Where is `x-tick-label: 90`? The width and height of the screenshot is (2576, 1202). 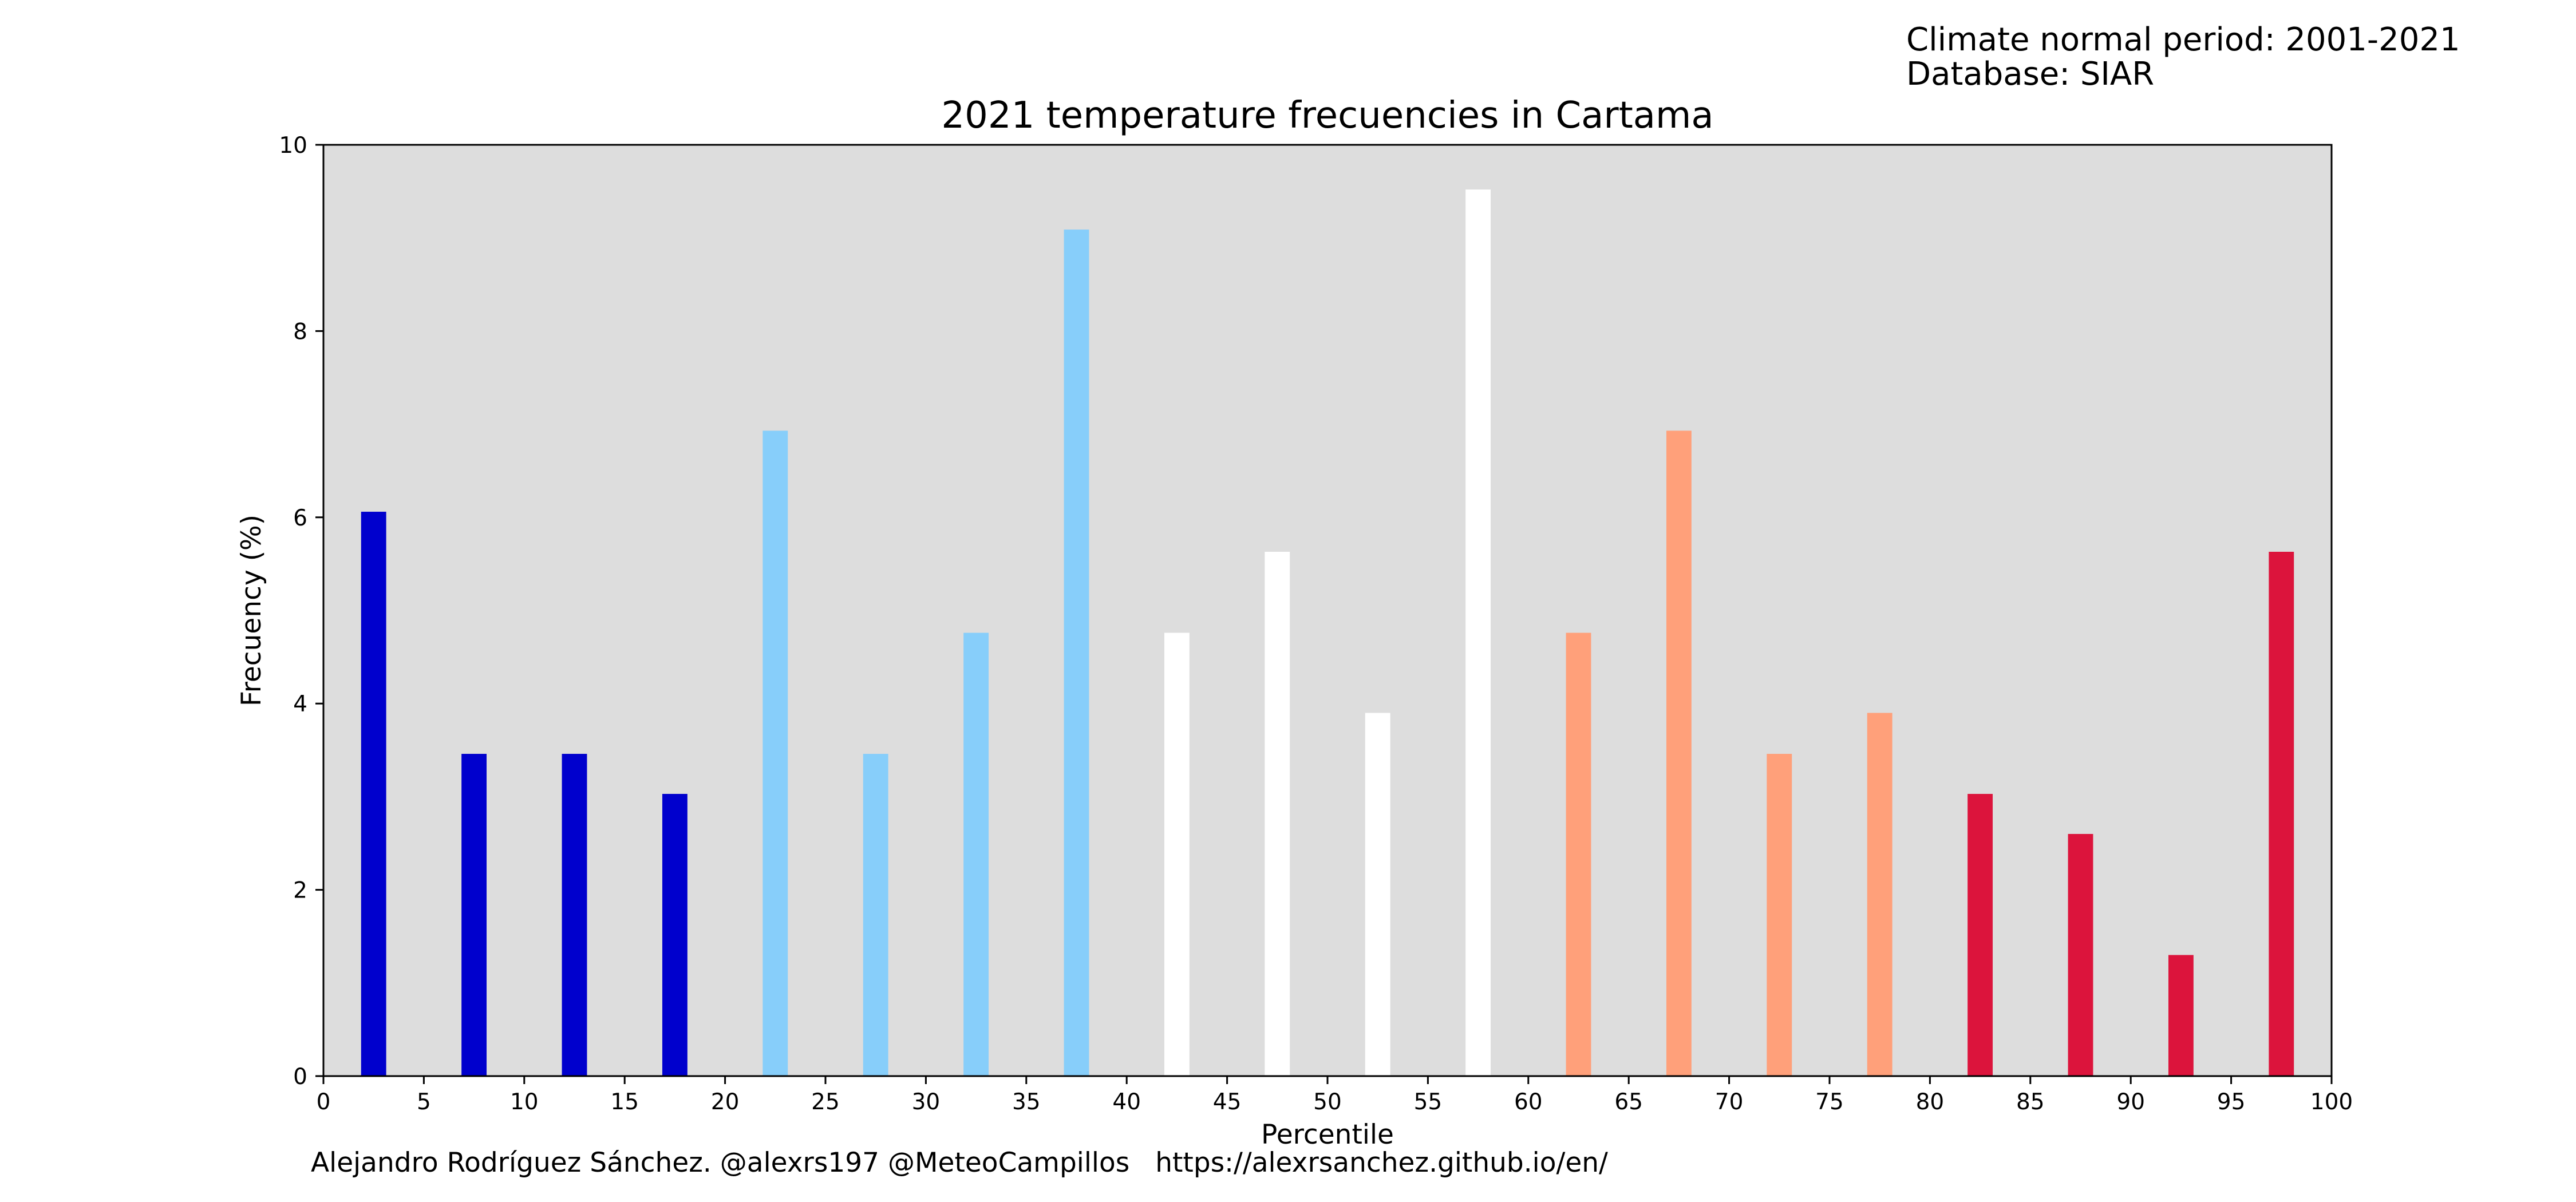 x-tick-label: 90 is located at coordinates (2130, 1102).